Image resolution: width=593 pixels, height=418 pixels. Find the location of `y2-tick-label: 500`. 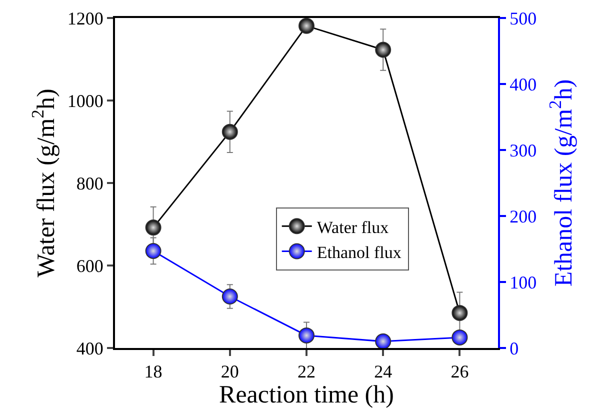

y2-tick-label: 500 is located at coordinates (523, 18).